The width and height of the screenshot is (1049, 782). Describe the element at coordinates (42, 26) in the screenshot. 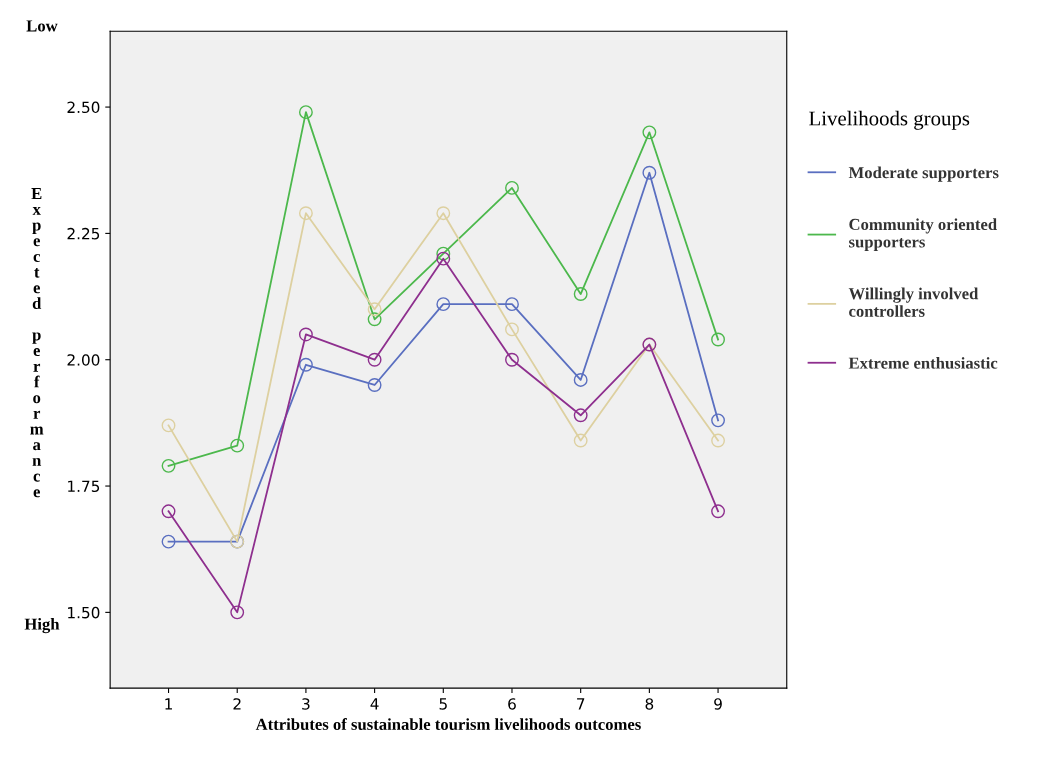

I see `text: Low` at that location.